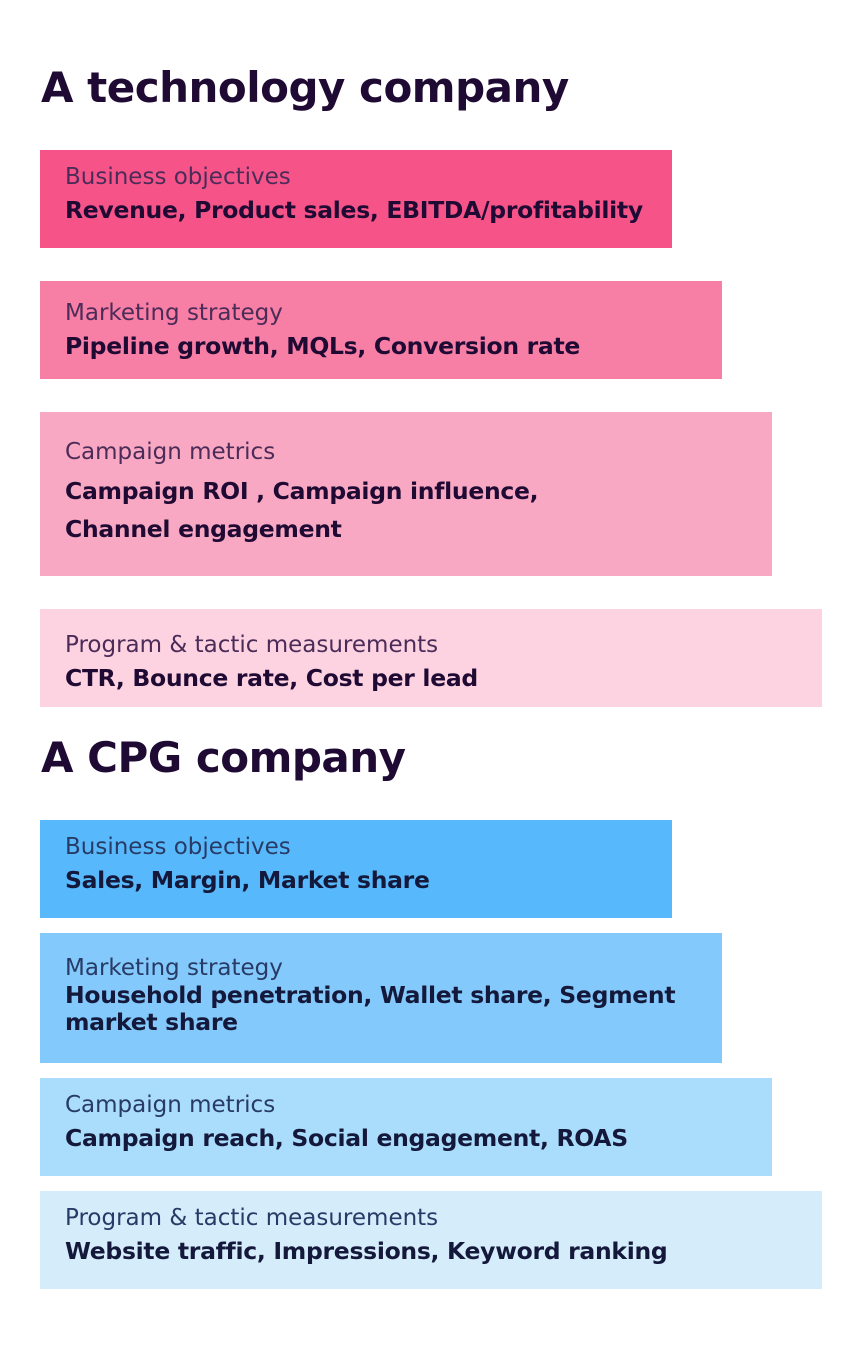 The height and width of the screenshot is (1350, 860). What do you see at coordinates (178, 847) in the screenshot?
I see `cpg-business-objectives-label: Business objectives` at bounding box center [178, 847].